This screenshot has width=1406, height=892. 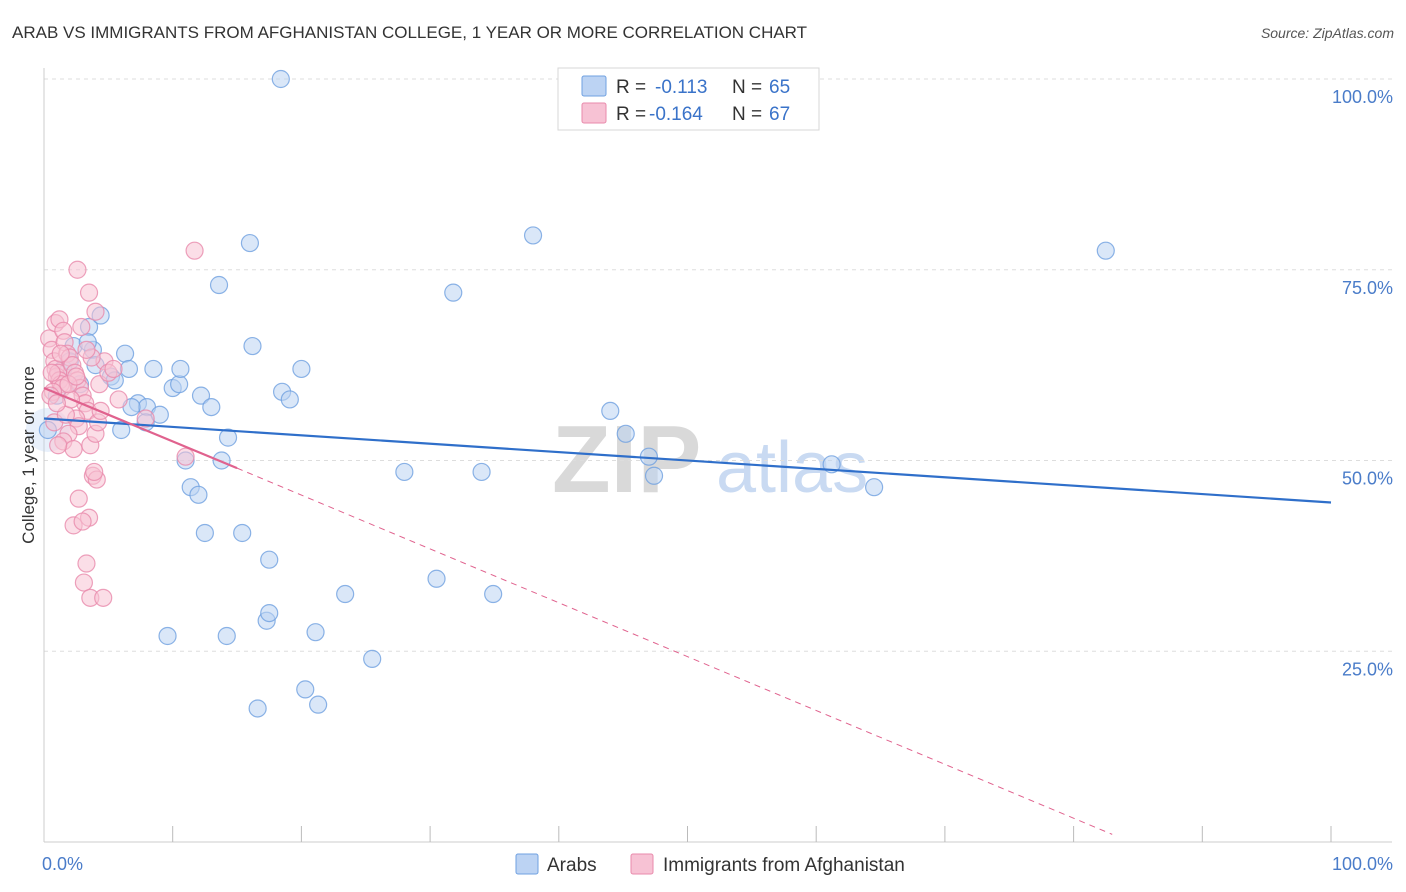 I want to click on y-axis-label: College, 1 year or more, so click(x=28, y=455).